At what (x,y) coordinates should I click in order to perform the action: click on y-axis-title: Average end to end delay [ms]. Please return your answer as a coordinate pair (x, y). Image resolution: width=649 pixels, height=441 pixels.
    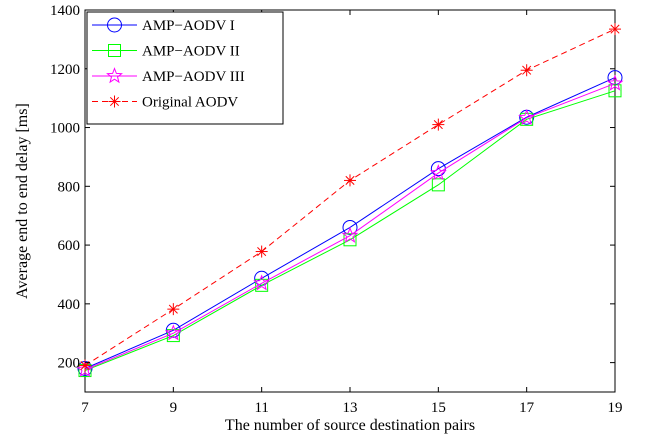
    Looking at the image, I should click on (22, 201).